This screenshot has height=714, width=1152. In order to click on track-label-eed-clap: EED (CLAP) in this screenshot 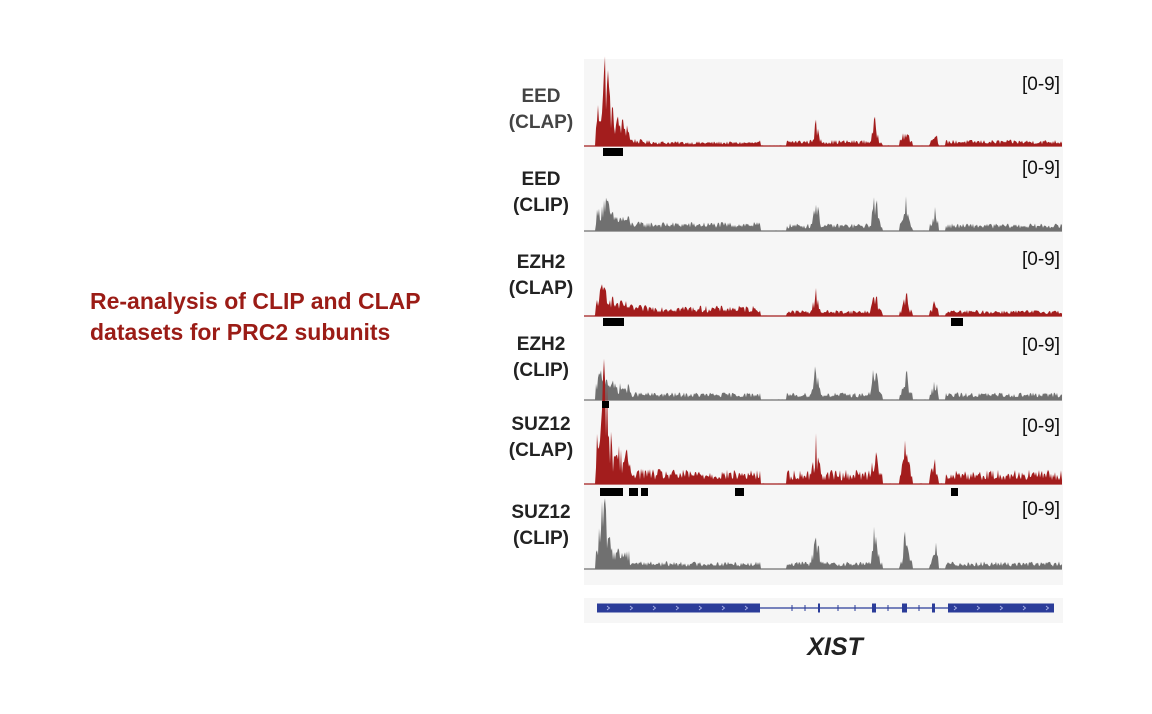, I will do `click(541, 110)`.